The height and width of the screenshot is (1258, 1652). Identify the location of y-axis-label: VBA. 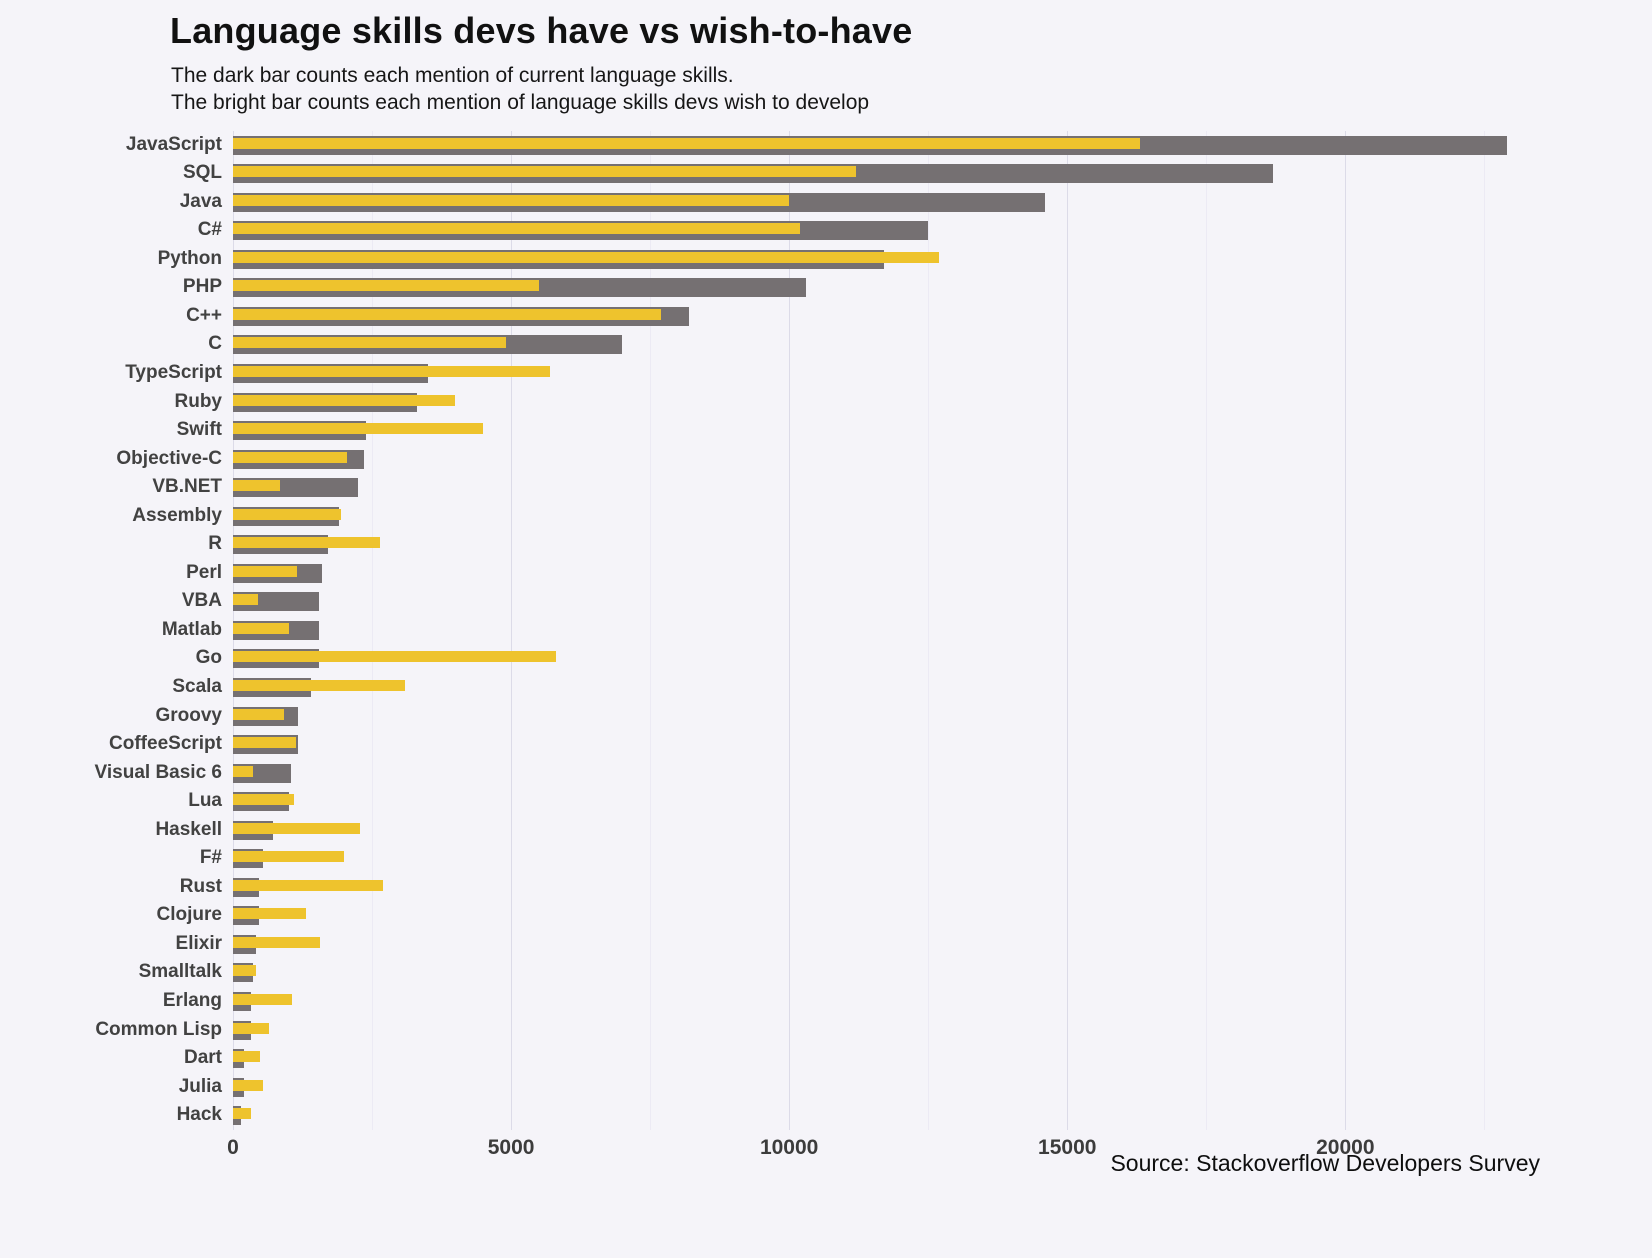
(201, 601).